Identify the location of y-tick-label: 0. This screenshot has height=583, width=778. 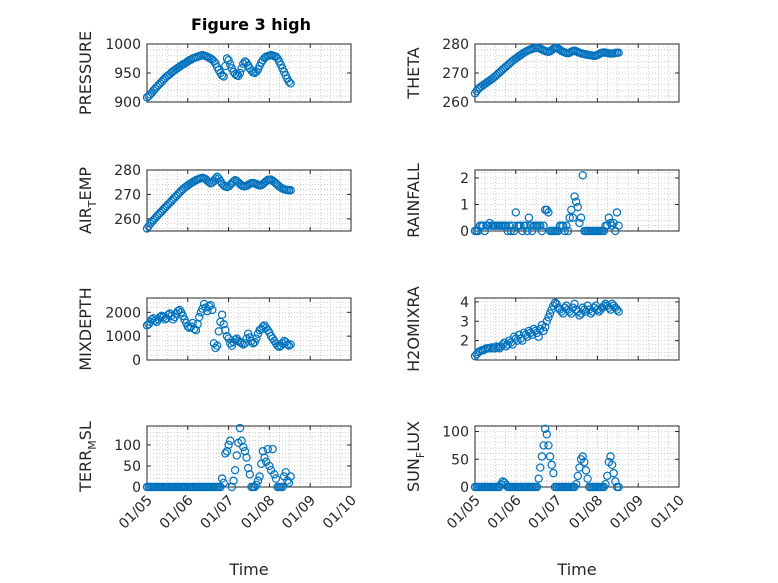
(136, 361).